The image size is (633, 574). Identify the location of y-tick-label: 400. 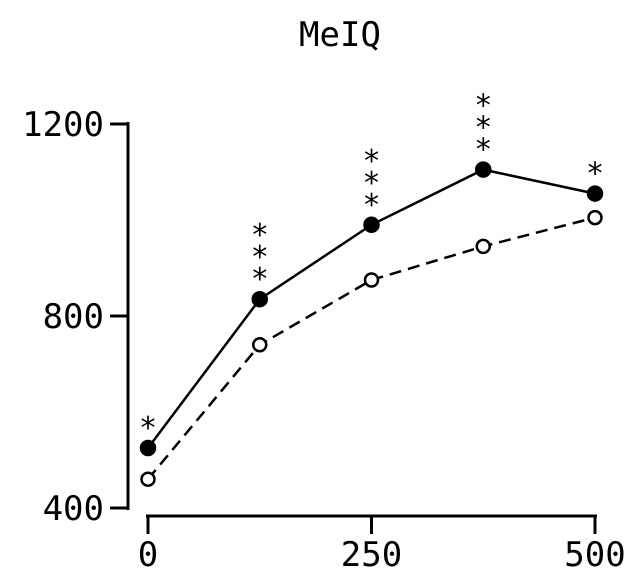
(73, 509).